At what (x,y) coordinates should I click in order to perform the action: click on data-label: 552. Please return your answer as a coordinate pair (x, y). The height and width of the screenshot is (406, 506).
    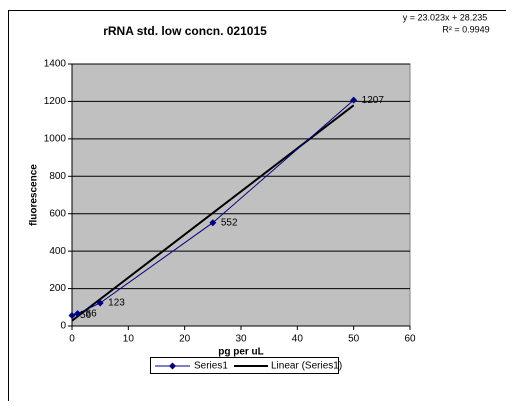
    Looking at the image, I should click on (229, 222).